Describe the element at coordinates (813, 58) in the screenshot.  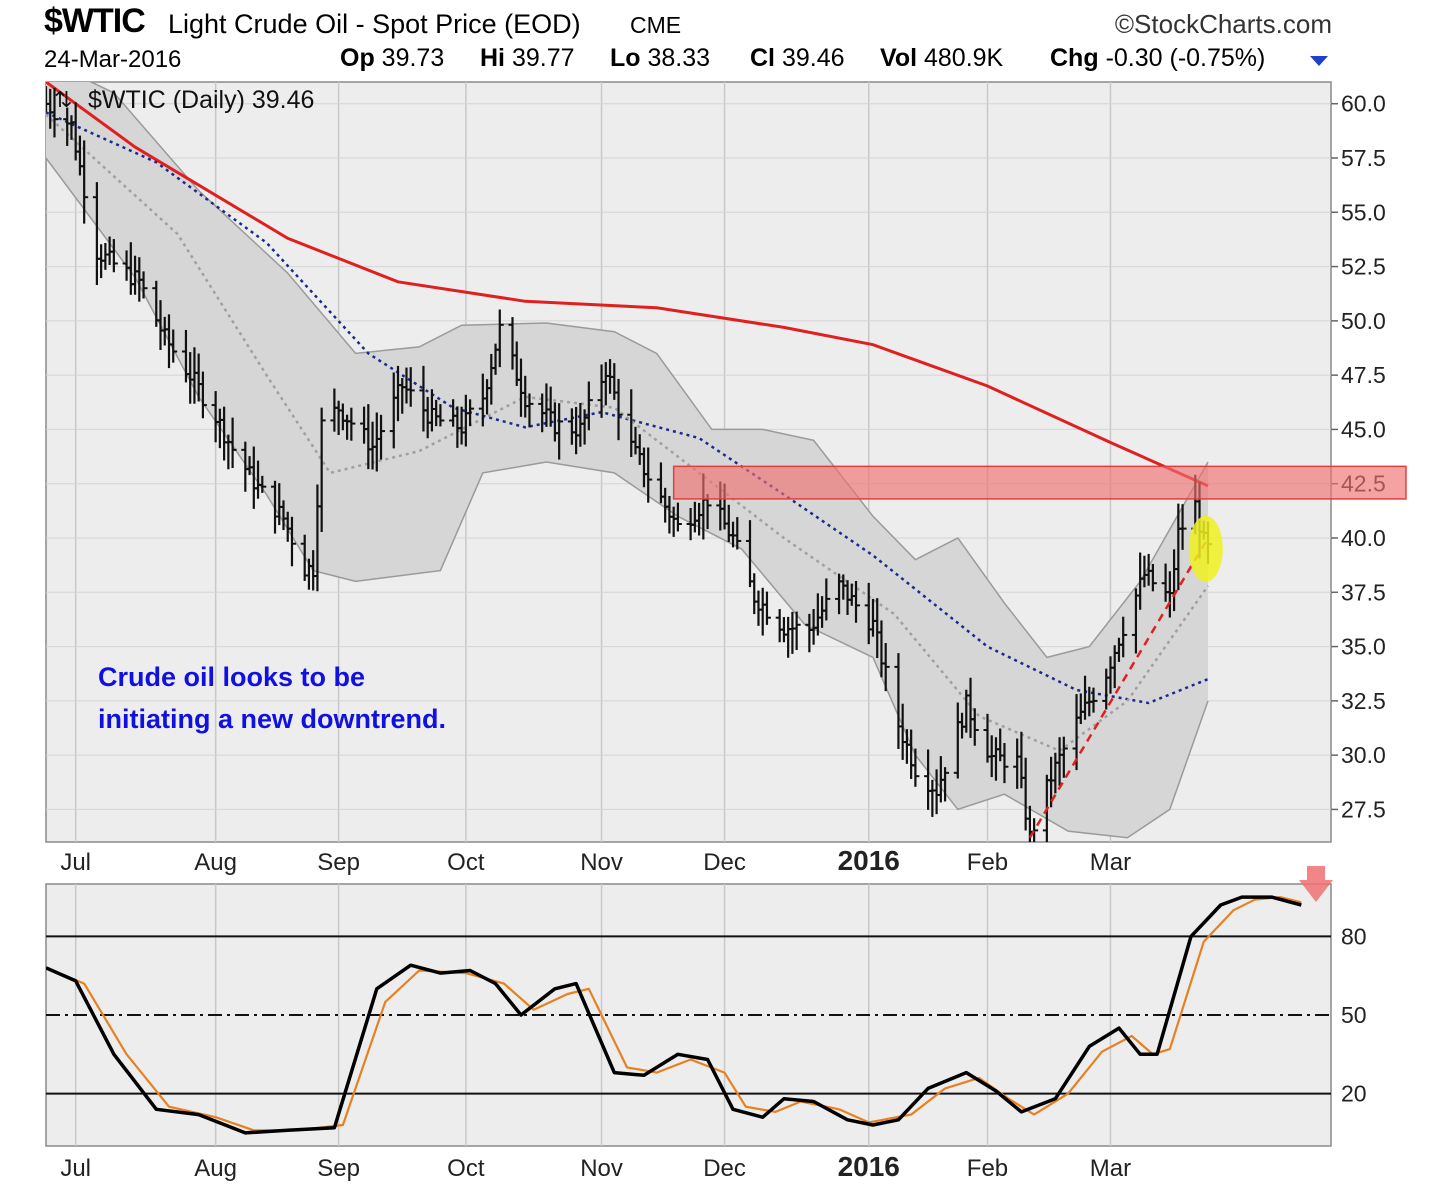
I see `quote-close-value: 39.46` at that location.